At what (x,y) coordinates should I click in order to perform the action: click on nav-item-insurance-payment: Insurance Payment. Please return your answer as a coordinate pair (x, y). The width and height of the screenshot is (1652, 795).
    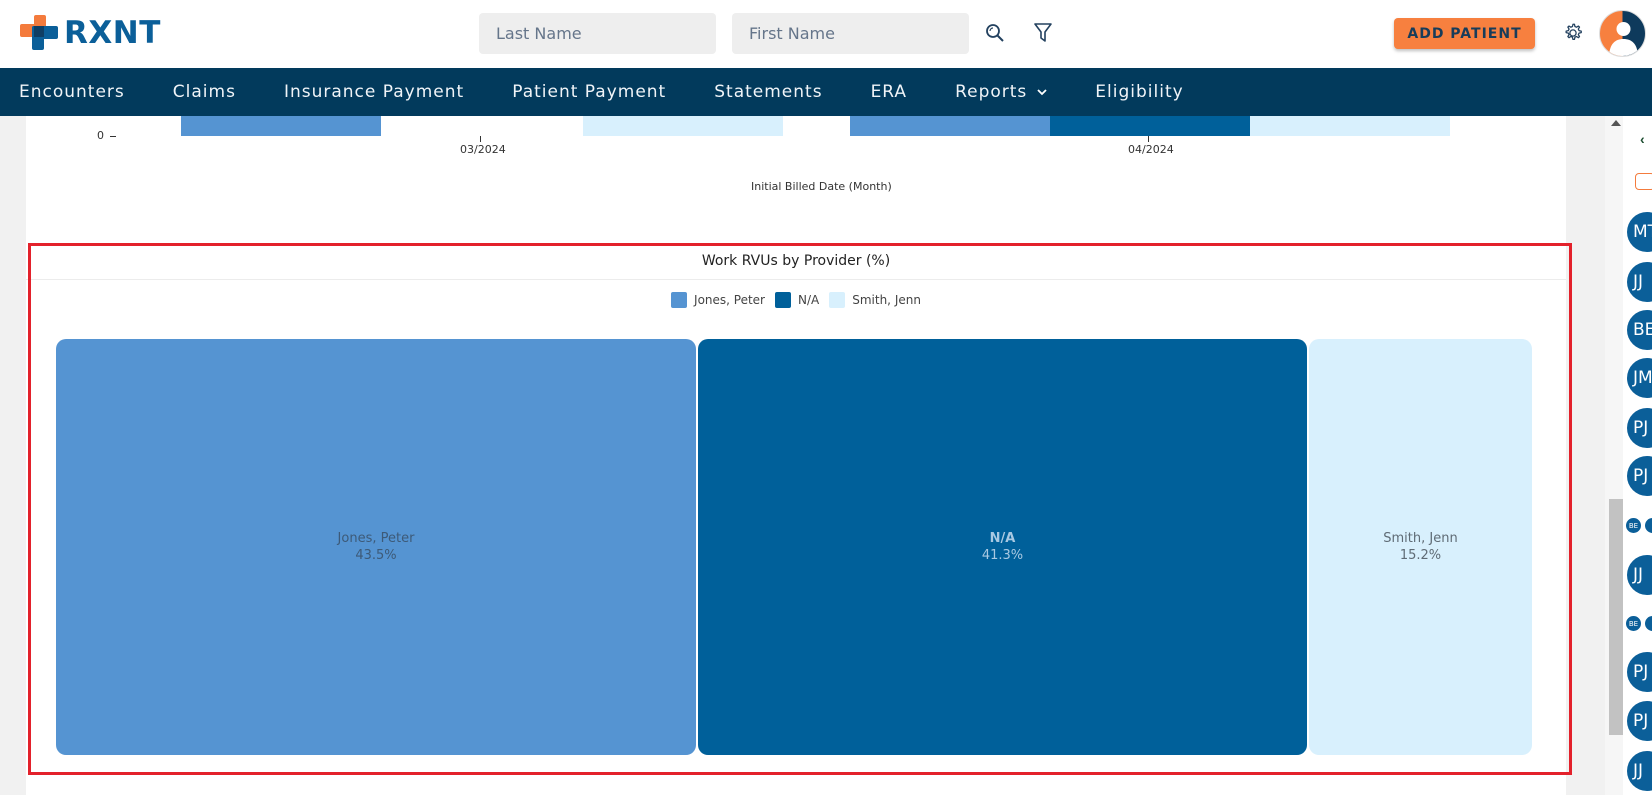
    Looking at the image, I should click on (374, 92).